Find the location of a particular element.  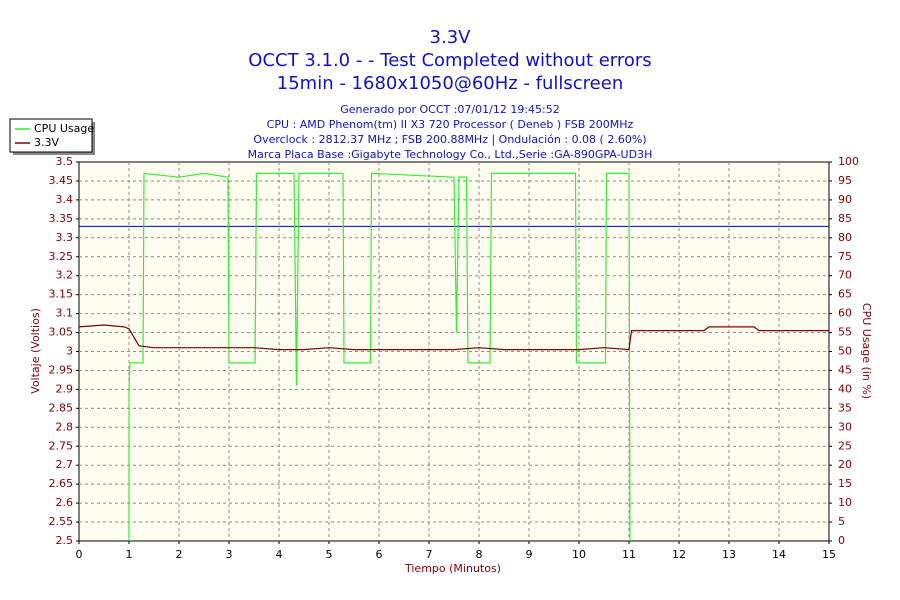

y2-tick-label: 0 is located at coordinates (841, 540).